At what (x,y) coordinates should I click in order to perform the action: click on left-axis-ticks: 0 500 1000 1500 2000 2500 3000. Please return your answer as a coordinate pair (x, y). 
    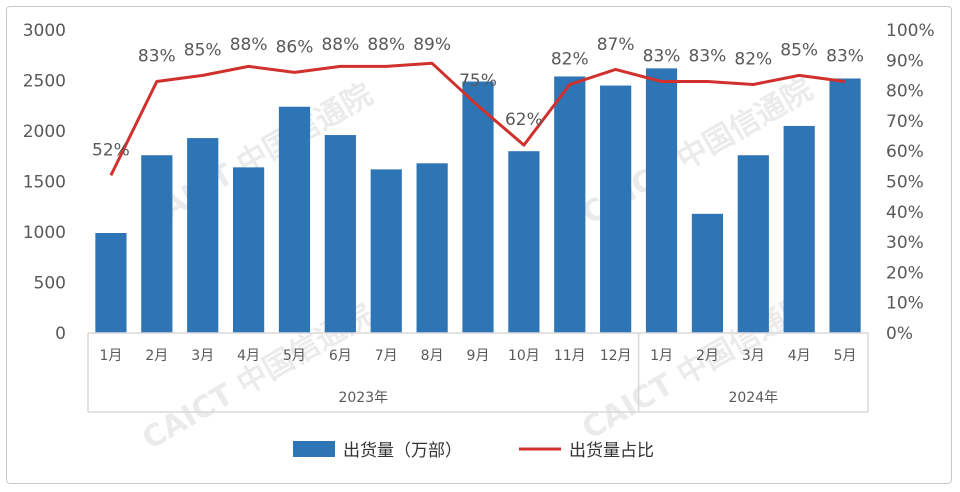
    Looking at the image, I should click on (44, 182).